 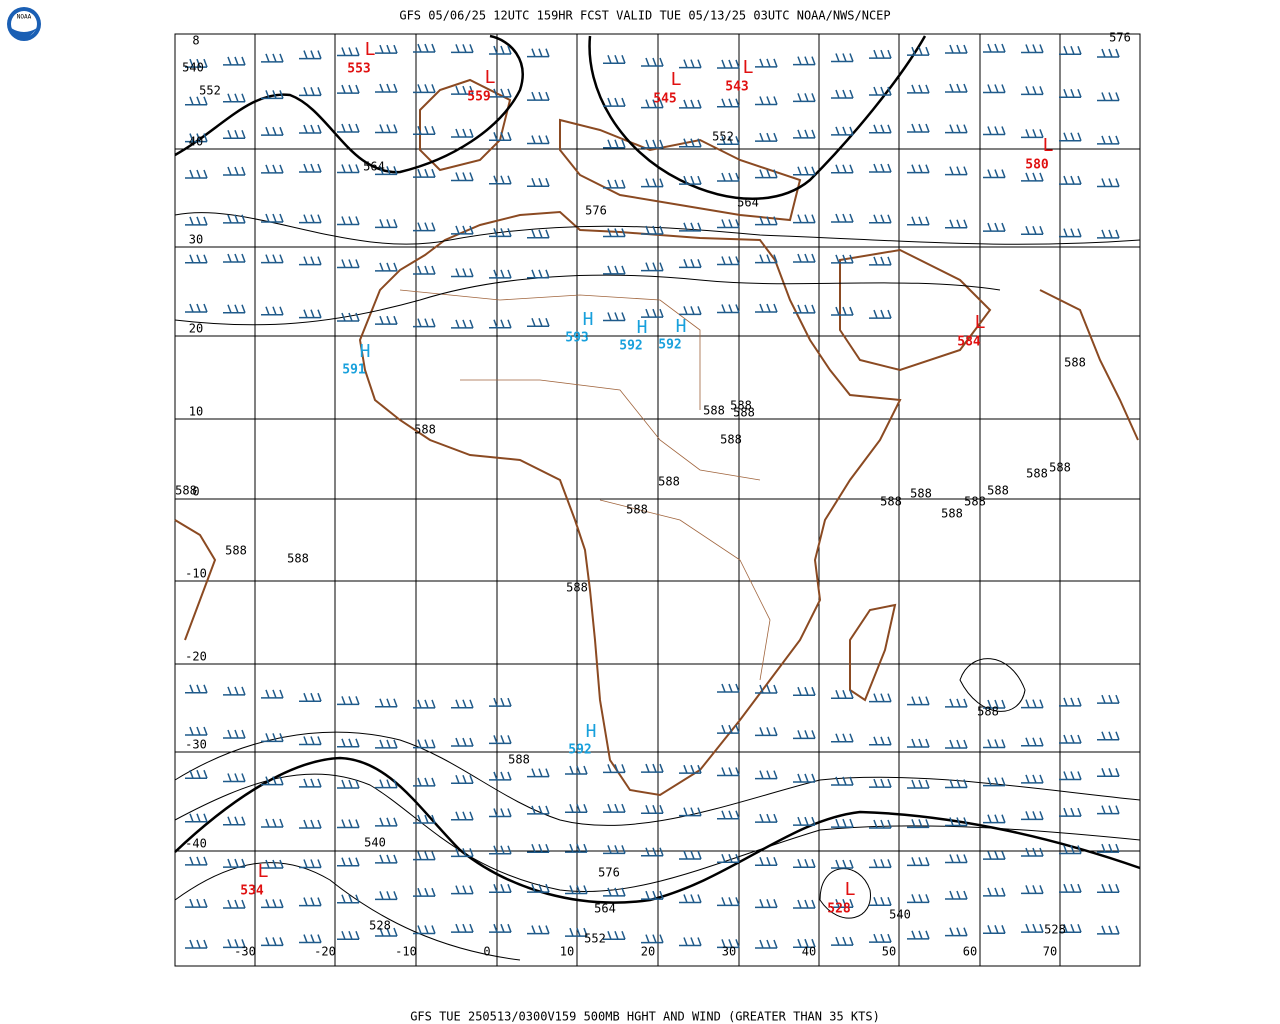 What do you see at coordinates (380, 926) in the screenshot?
I see `contour-label: 528` at bounding box center [380, 926].